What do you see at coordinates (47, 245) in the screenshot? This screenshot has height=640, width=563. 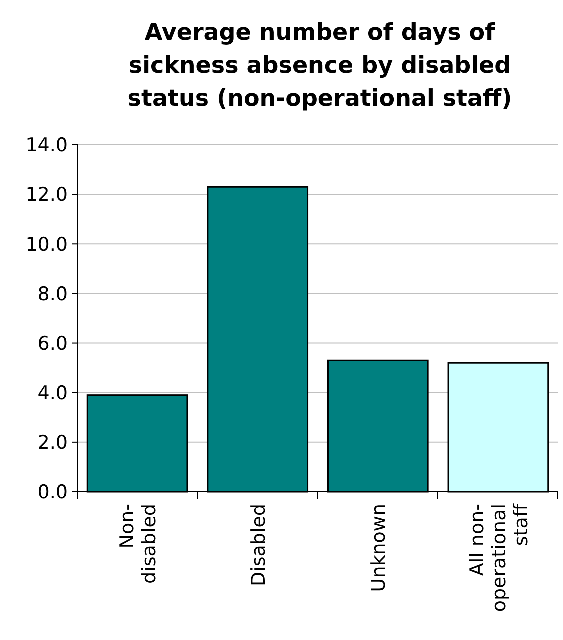 I see `y-tick-label: 10.0` at bounding box center [47, 245].